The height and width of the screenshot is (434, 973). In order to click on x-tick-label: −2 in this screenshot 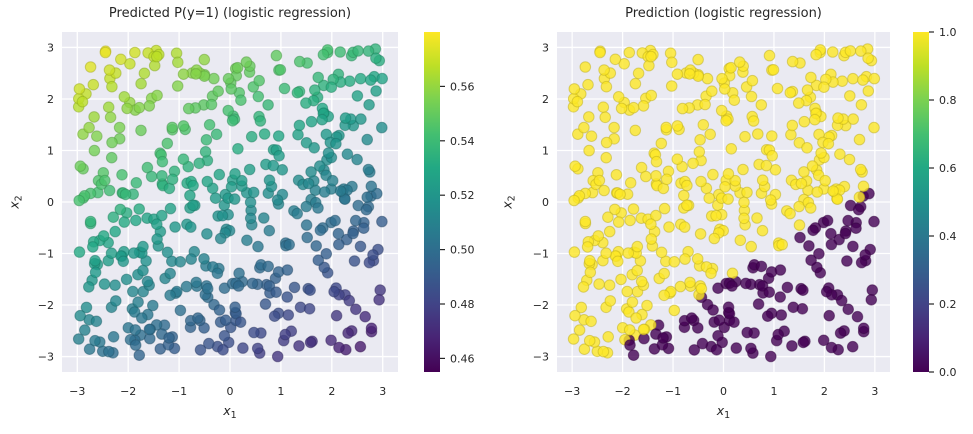, I will do `click(128, 391)`.